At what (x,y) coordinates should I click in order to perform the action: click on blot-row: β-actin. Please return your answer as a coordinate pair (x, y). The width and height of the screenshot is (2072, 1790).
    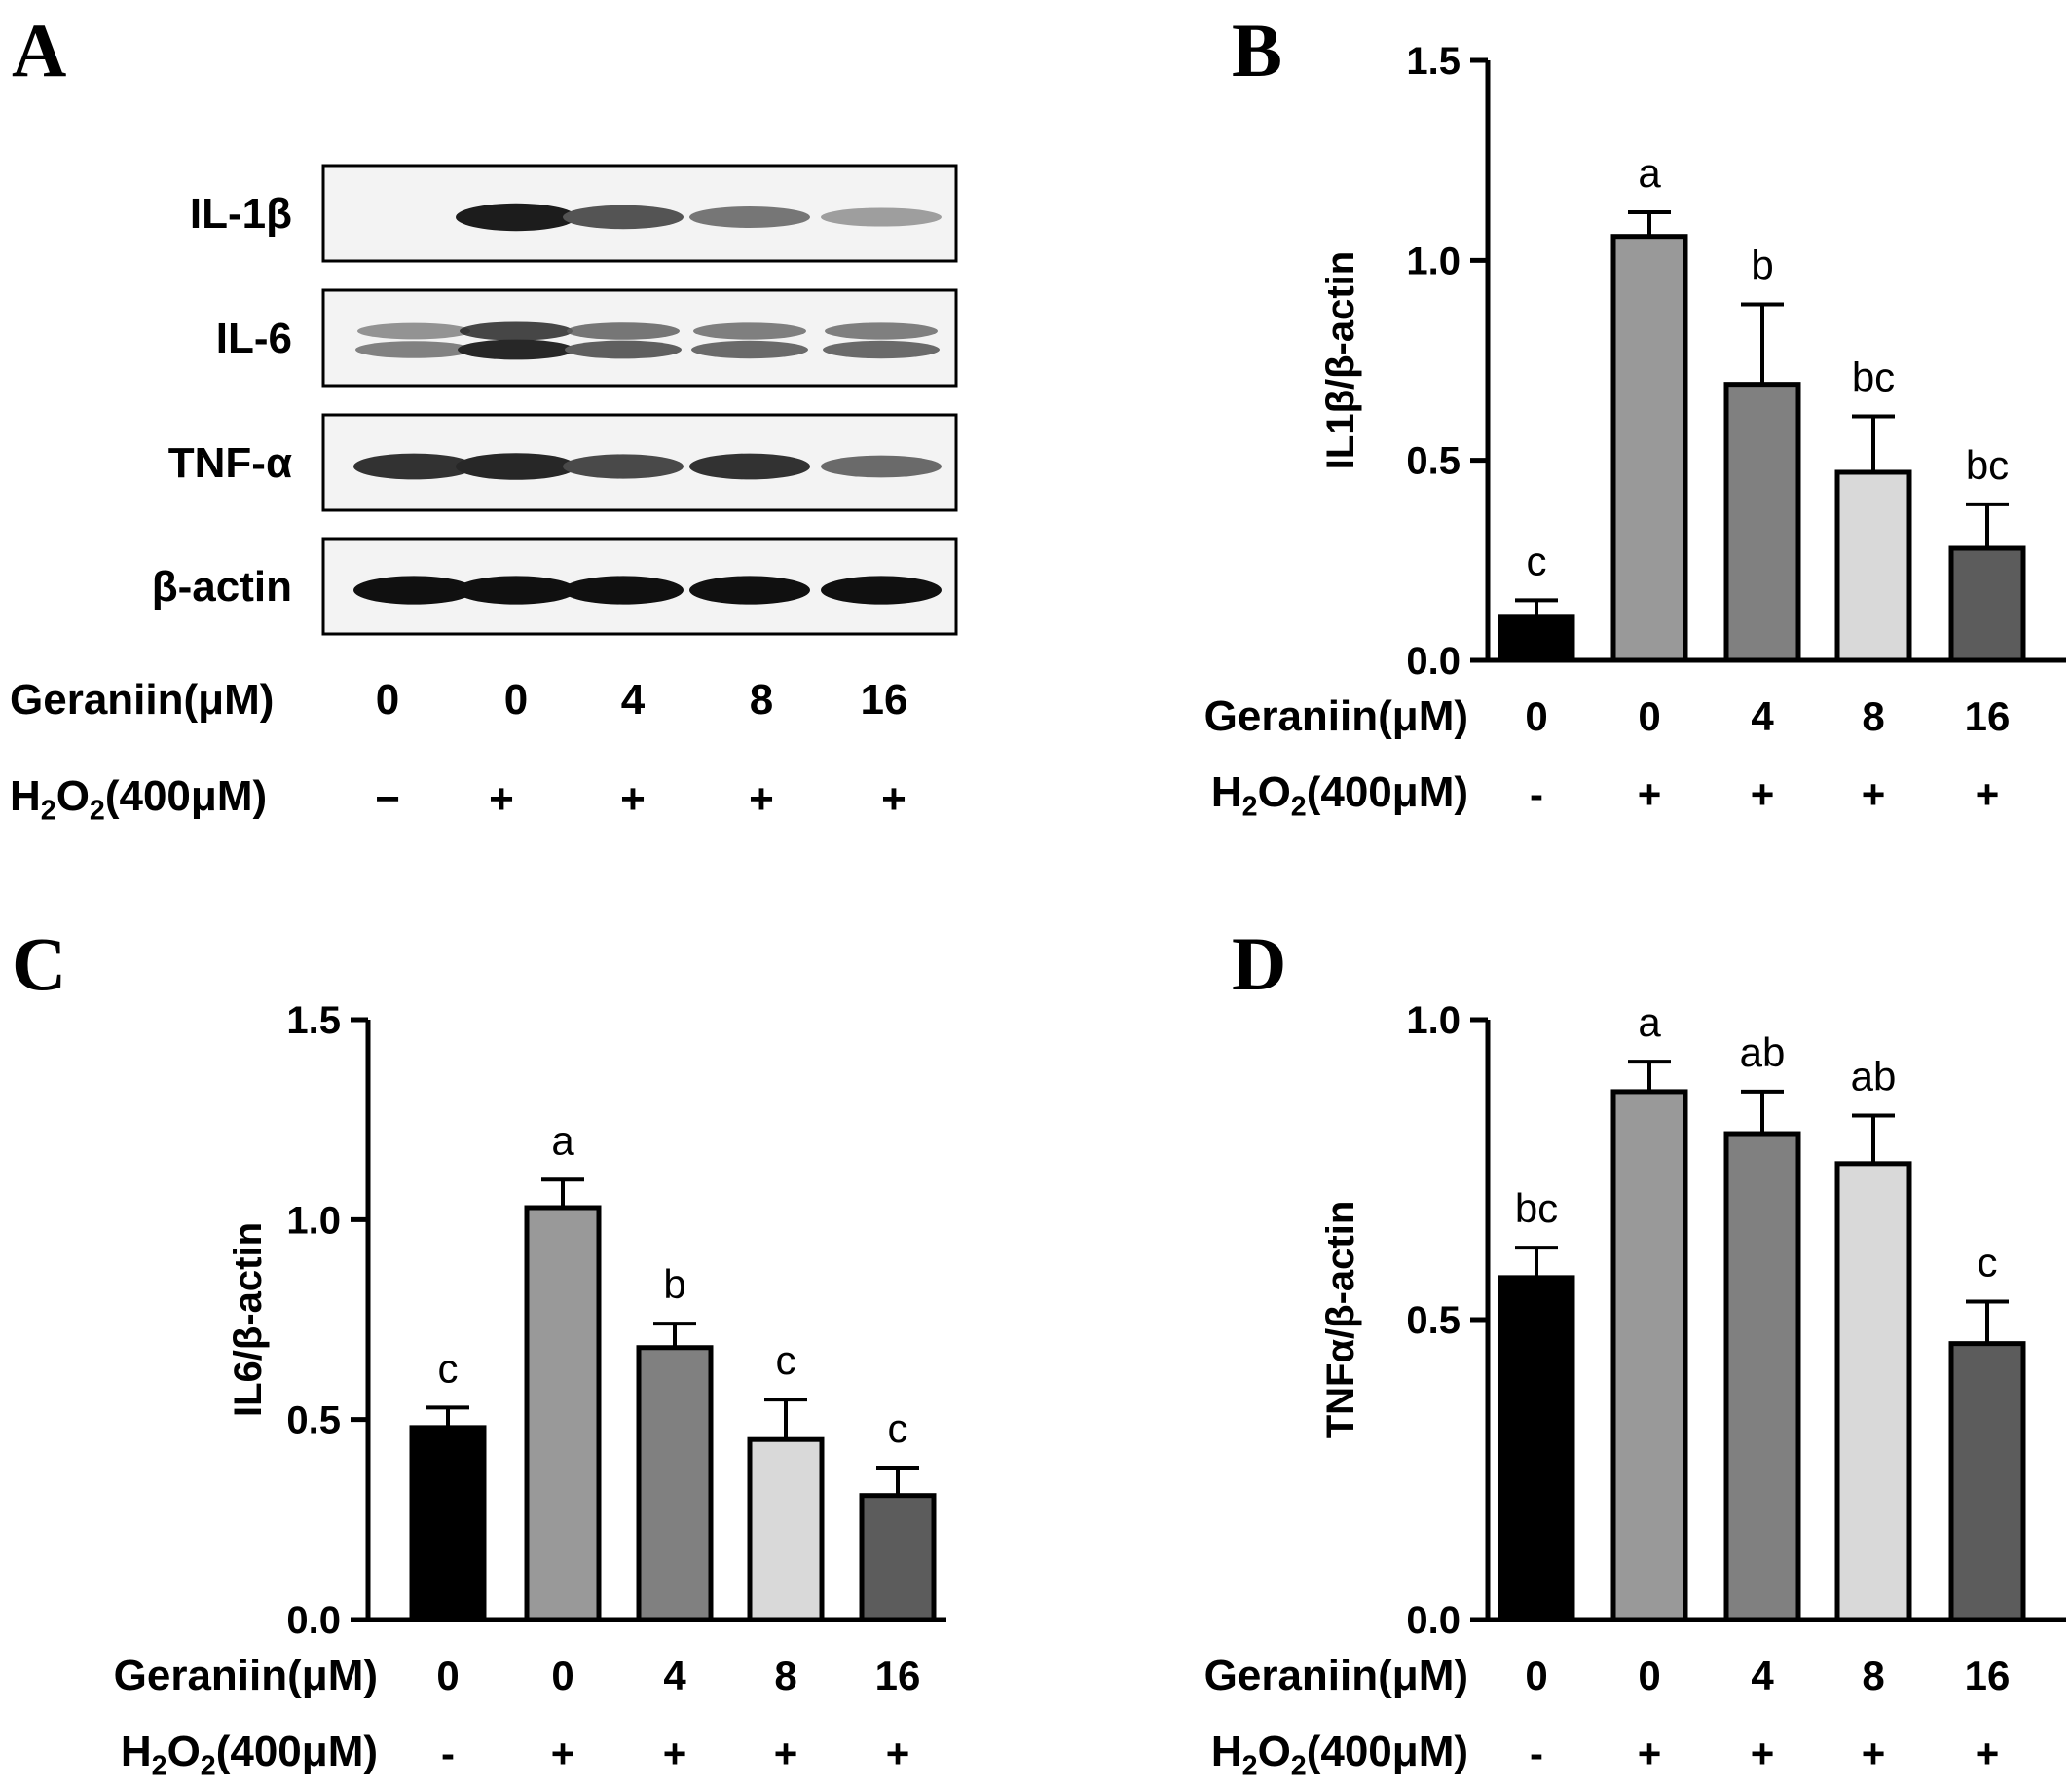
    Looking at the image, I should click on (555, 586).